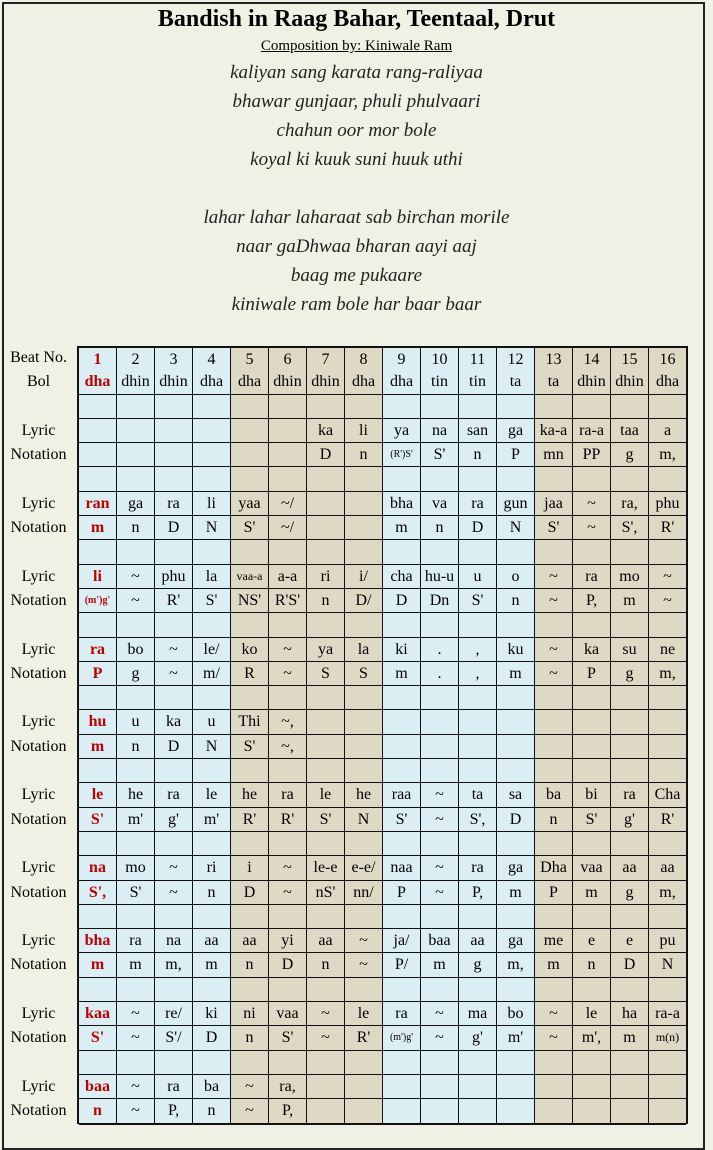 Image resolution: width=713 pixels, height=1150 pixels. Describe the element at coordinates (136, 868) in the screenshot. I see `table-cell: mo` at that location.